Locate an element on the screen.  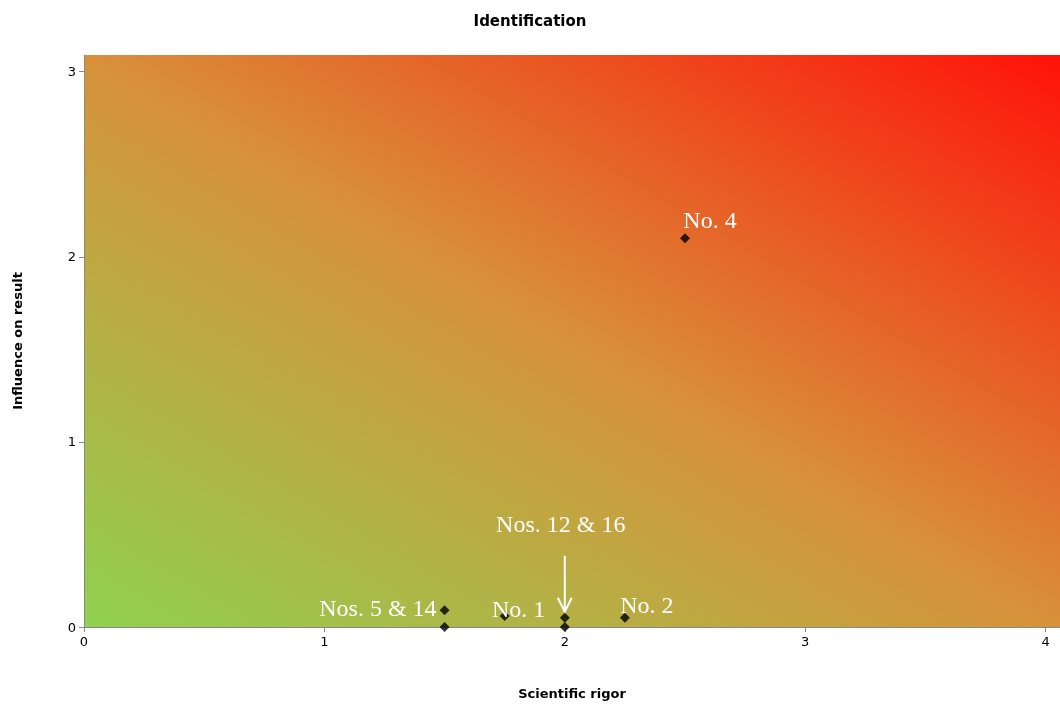
chart-title: Identification is located at coordinates (530, 20).